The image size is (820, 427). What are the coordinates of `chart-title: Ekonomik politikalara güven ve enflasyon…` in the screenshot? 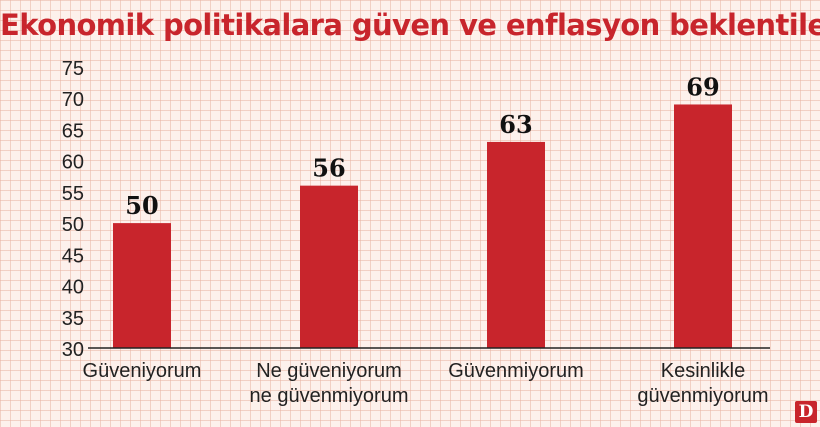 It's located at (410, 25).